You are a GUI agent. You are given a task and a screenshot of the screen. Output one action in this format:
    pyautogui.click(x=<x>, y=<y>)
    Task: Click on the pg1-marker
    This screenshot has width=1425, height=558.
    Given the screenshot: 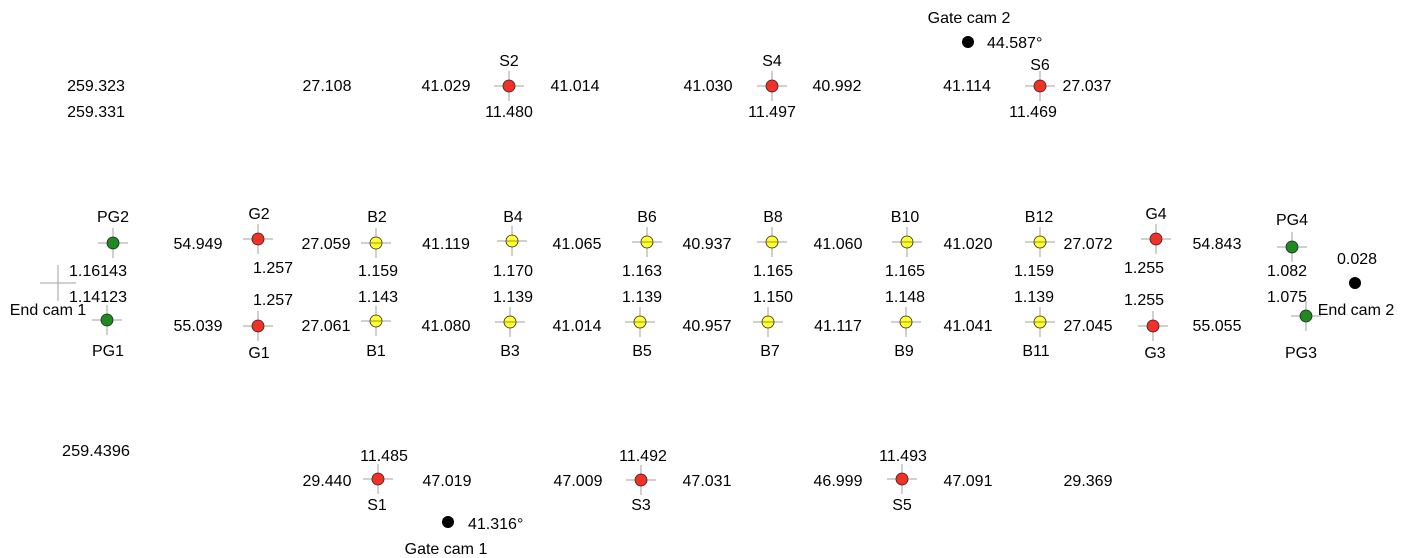 What is the action you would take?
    pyautogui.click(x=107, y=320)
    